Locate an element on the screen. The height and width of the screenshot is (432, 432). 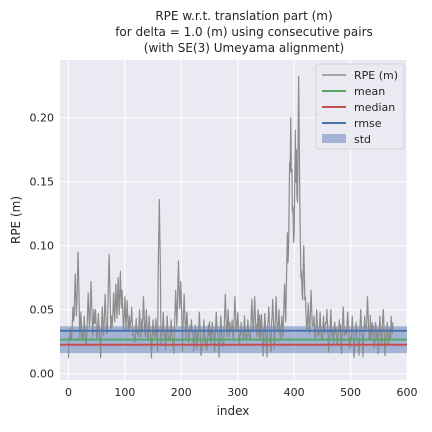
y-axis-ticks: 0.00 0.05 0.10 0.15 0.20 is located at coordinates (42, 246).